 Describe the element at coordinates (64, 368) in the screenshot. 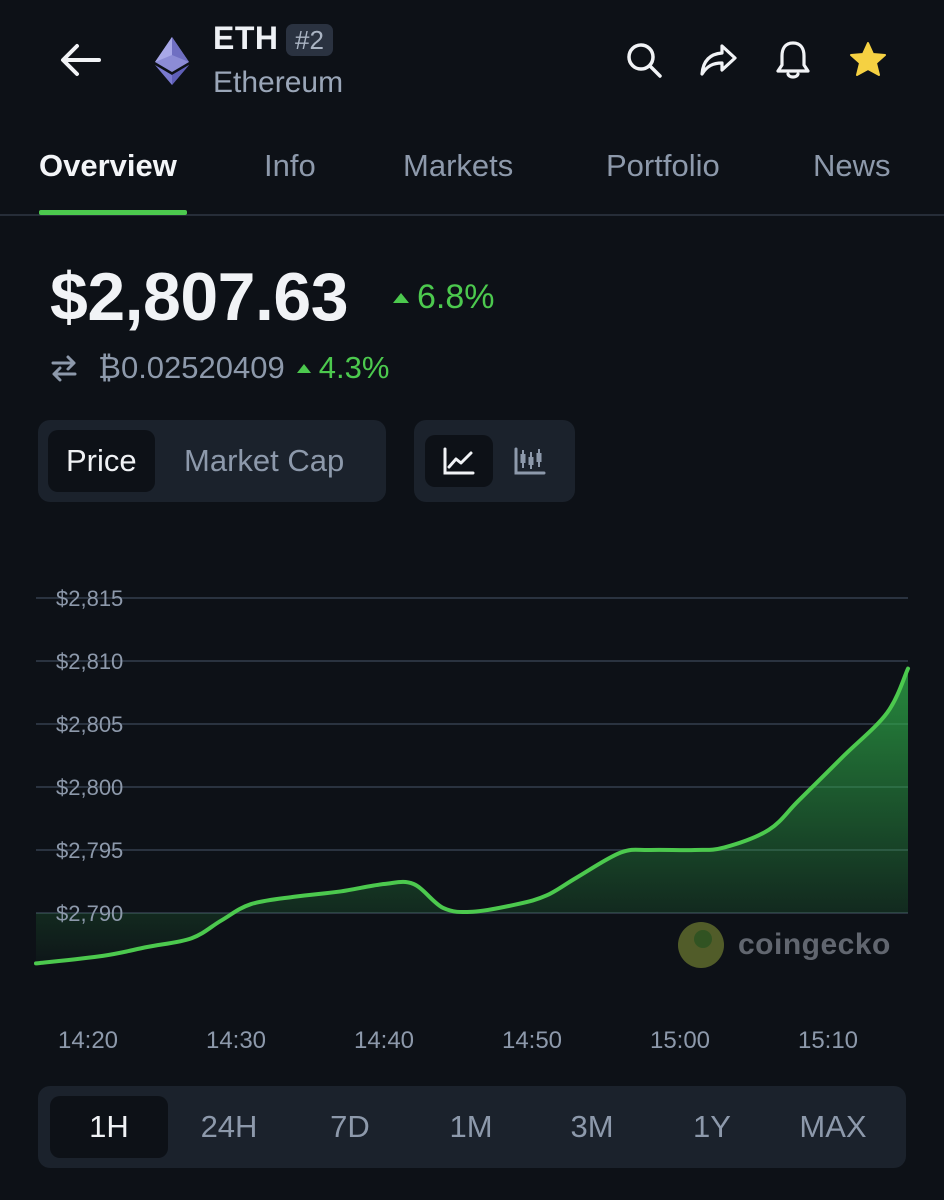

I see `swap-currency-icon` at that location.